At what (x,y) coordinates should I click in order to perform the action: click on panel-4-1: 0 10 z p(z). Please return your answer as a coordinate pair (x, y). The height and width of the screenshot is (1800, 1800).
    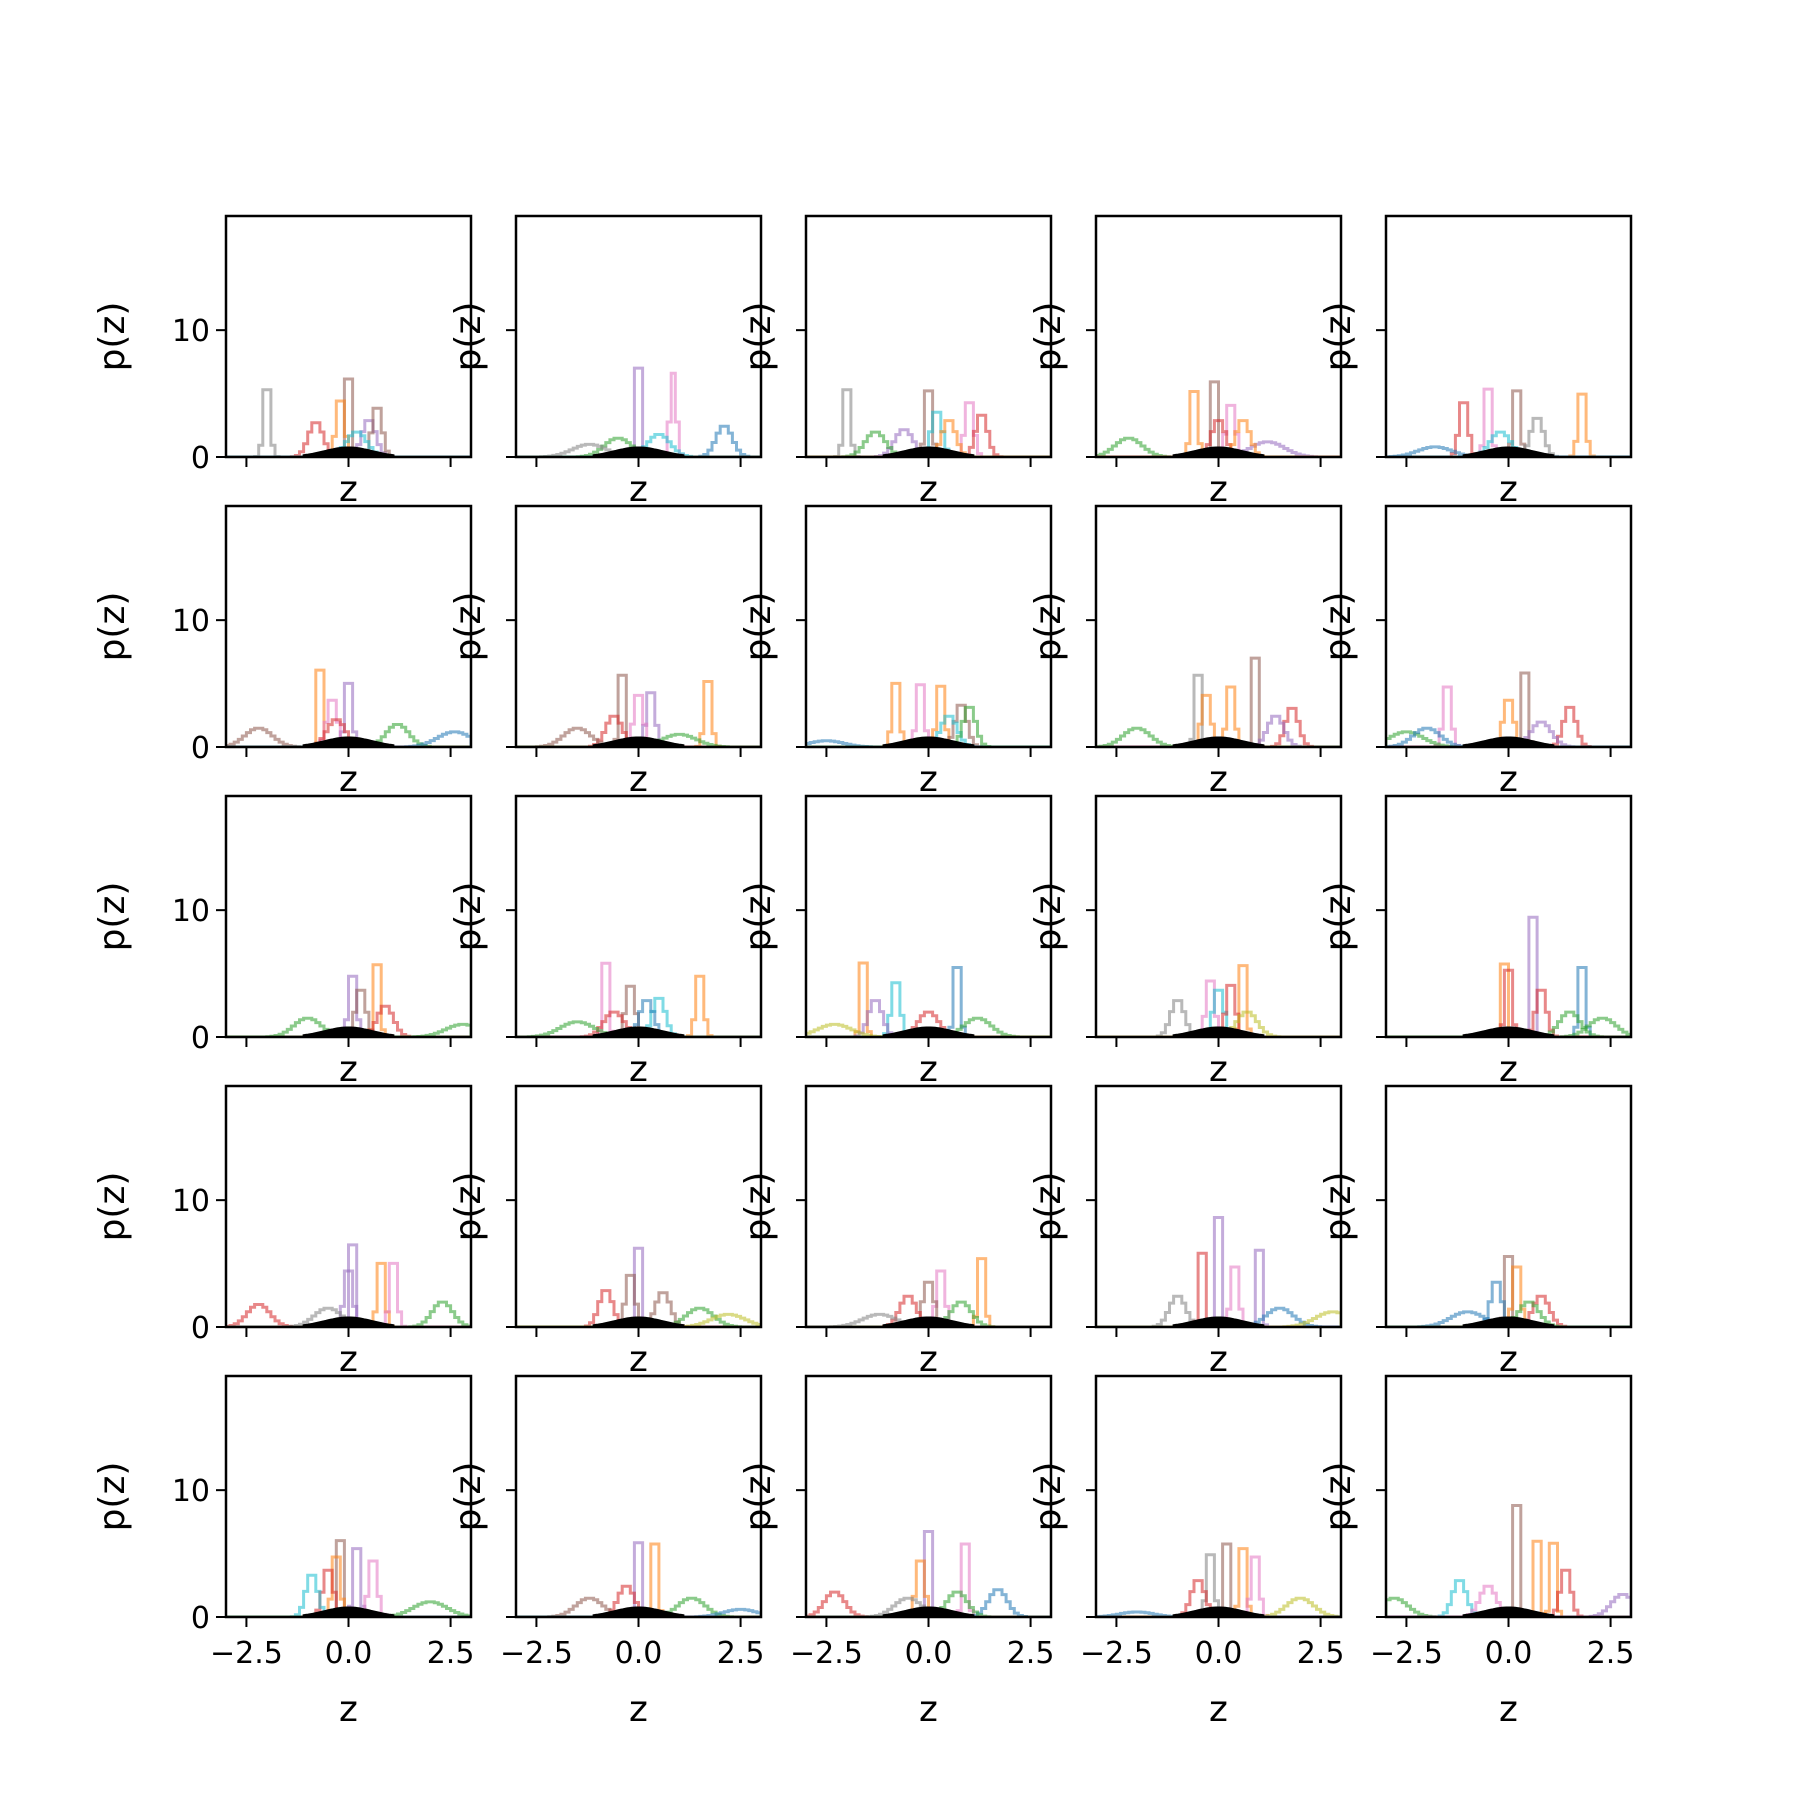
    Looking at the image, I should click on (282, 1232).